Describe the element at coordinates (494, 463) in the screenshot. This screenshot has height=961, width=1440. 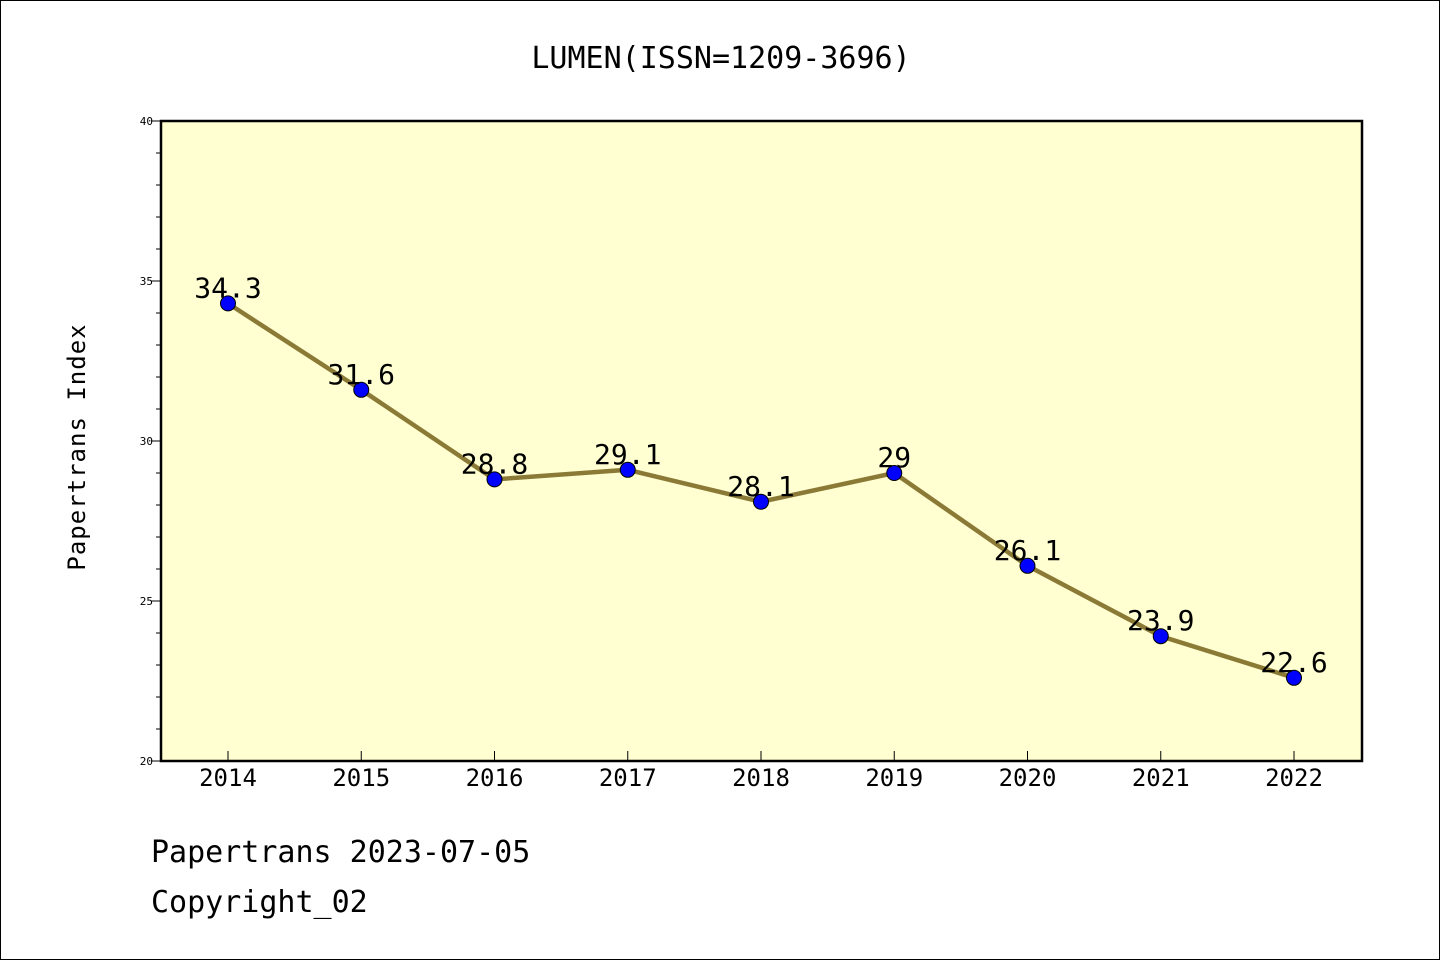
I see `data-label: 28.8` at that location.